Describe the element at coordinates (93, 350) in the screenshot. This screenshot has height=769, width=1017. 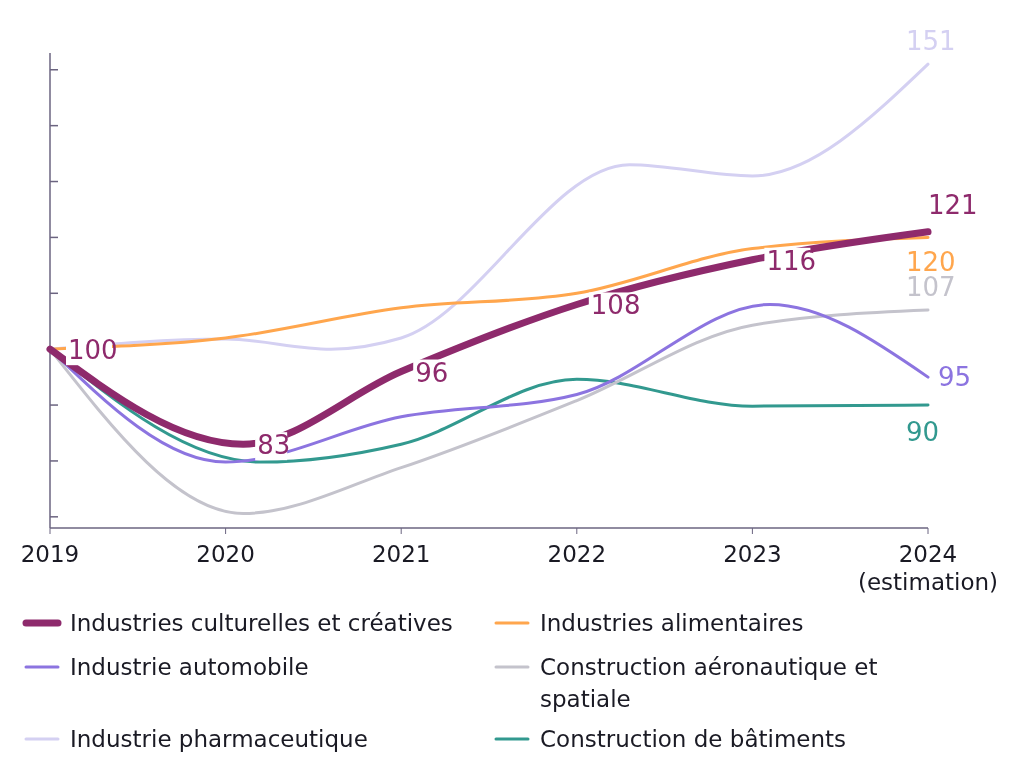
I see `data-label: 100` at that location.